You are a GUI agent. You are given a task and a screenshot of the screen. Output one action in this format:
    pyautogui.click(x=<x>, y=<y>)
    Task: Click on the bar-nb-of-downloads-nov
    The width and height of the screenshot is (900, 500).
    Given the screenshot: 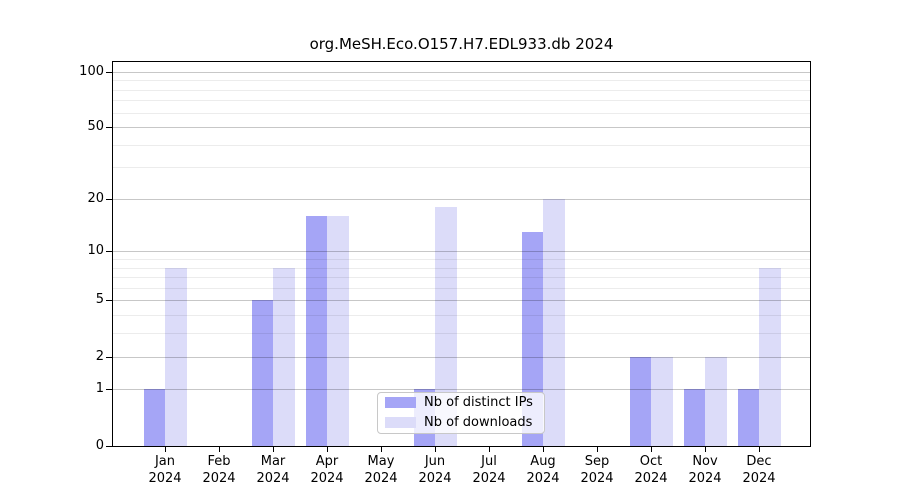 What is the action you would take?
    pyautogui.click(x=716, y=401)
    